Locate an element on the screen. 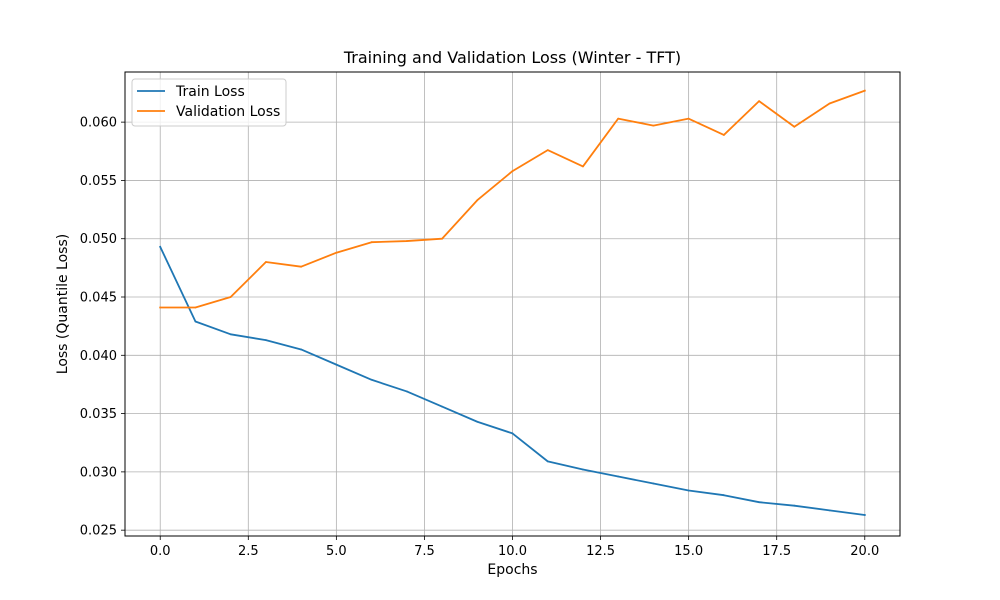 The height and width of the screenshot is (600, 1000). legend-box is located at coordinates (209, 102).